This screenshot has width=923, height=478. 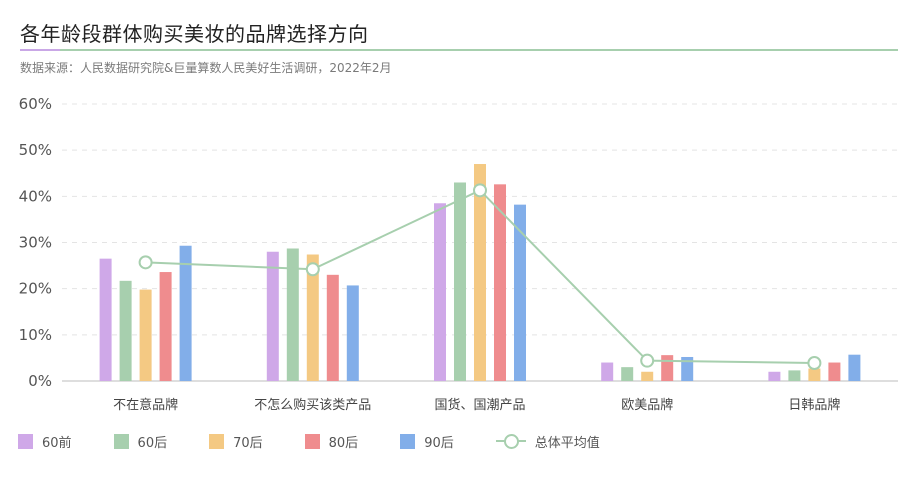 What do you see at coordinates (194, 34) in the screenshot?
I see `chart-title: 各年龄段群体购买美妆的品牌选择方向` at bounding box center [194, 34].